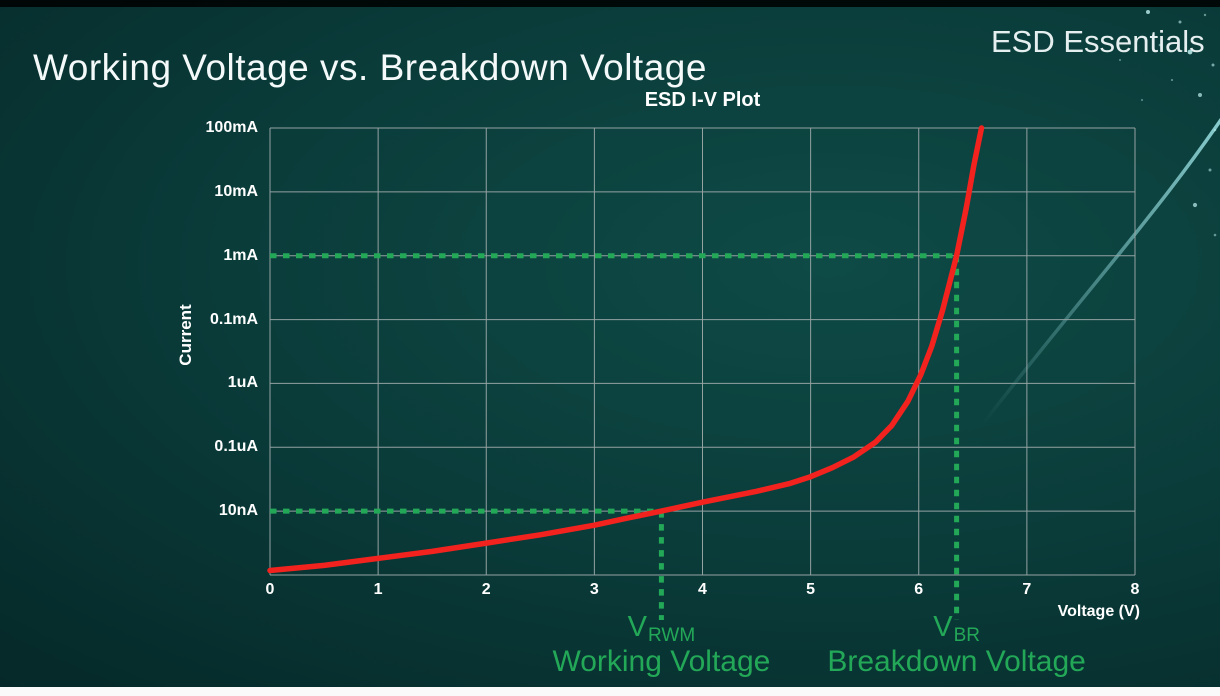  What do you see at coordinates (231, 127) in the screenshot?
I see `y-tick-label: 100mA` at bounding box center [231, 127].